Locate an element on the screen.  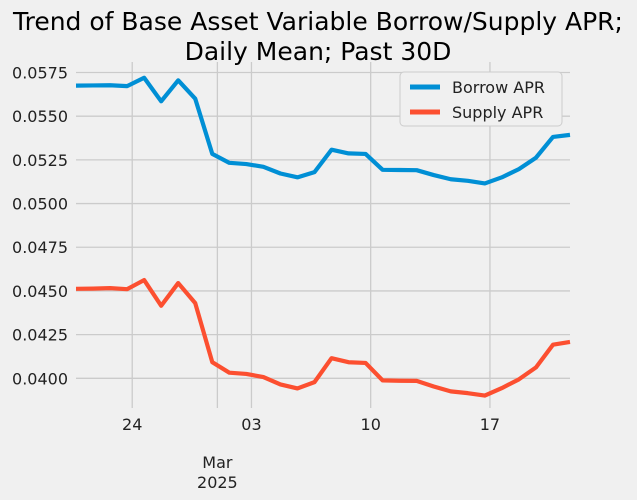
x-year-label: 2025 is located at coordinates (217, 482).